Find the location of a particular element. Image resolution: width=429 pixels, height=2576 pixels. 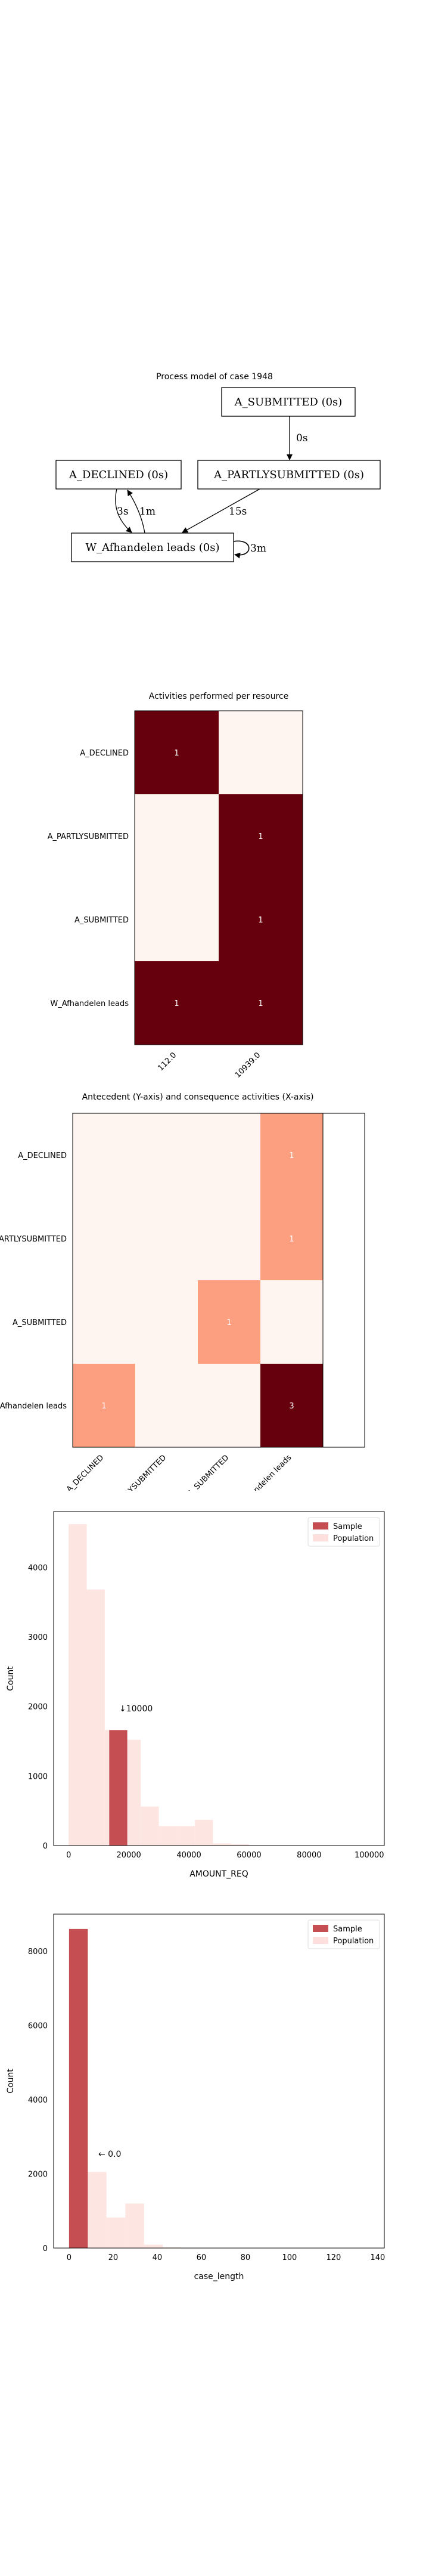

node-a-submitted-label: A_SUBMITTED (0s) is located at coordinates (288, 402).